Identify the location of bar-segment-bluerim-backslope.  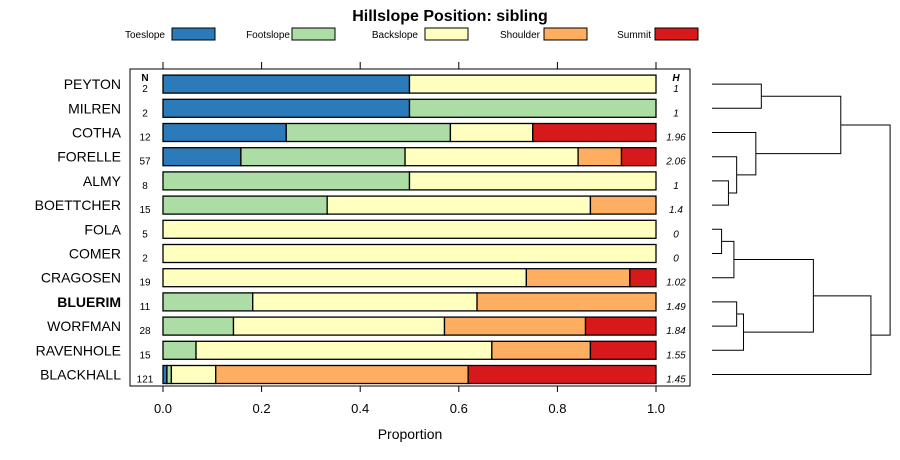
(365, 302).